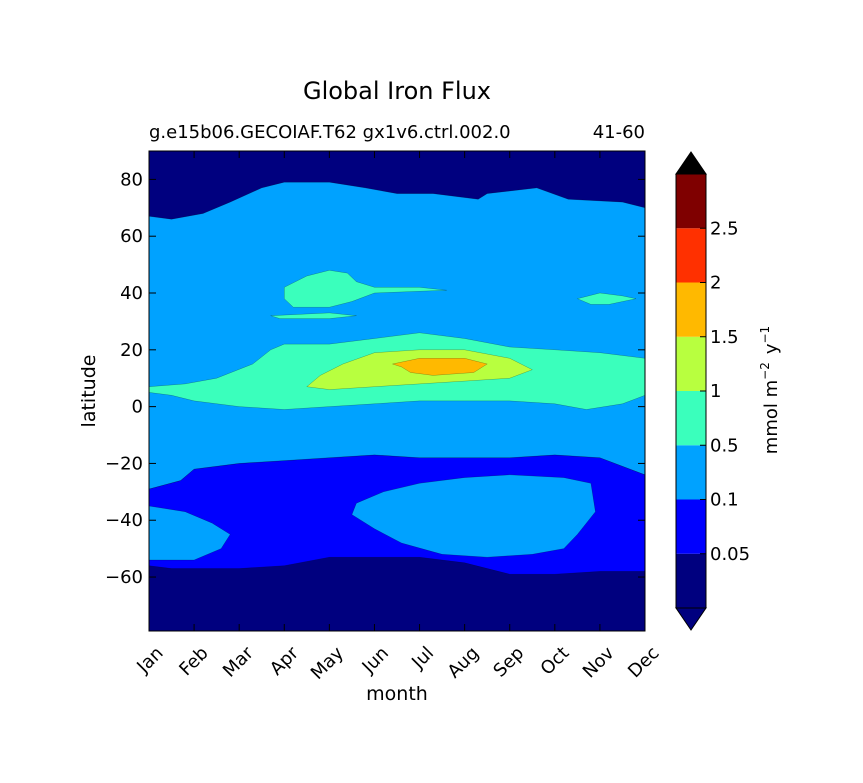  I want to click on colorbar-label: mmol m−2 y−1, so click(770, 390).